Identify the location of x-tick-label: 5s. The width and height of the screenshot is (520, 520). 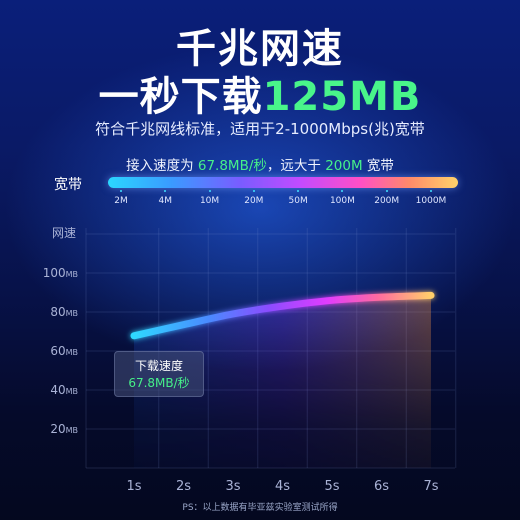
(331, 486).